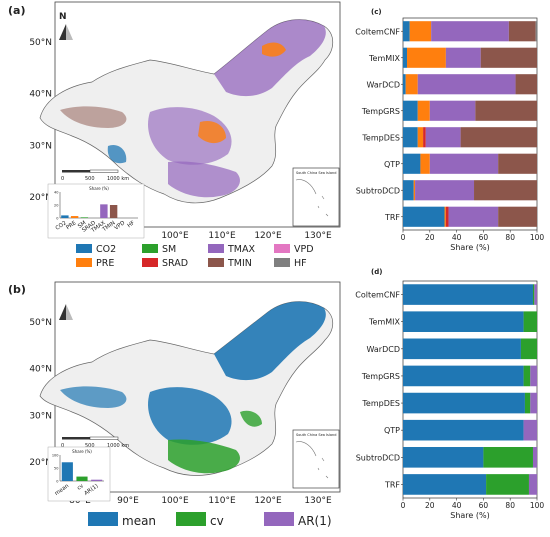 The height and width of the screenshot is (537, 550). Describe the element at coordinates (378, 457) in the screenshot. I see `chart-d-category-label: SubtroDCD` at that location.